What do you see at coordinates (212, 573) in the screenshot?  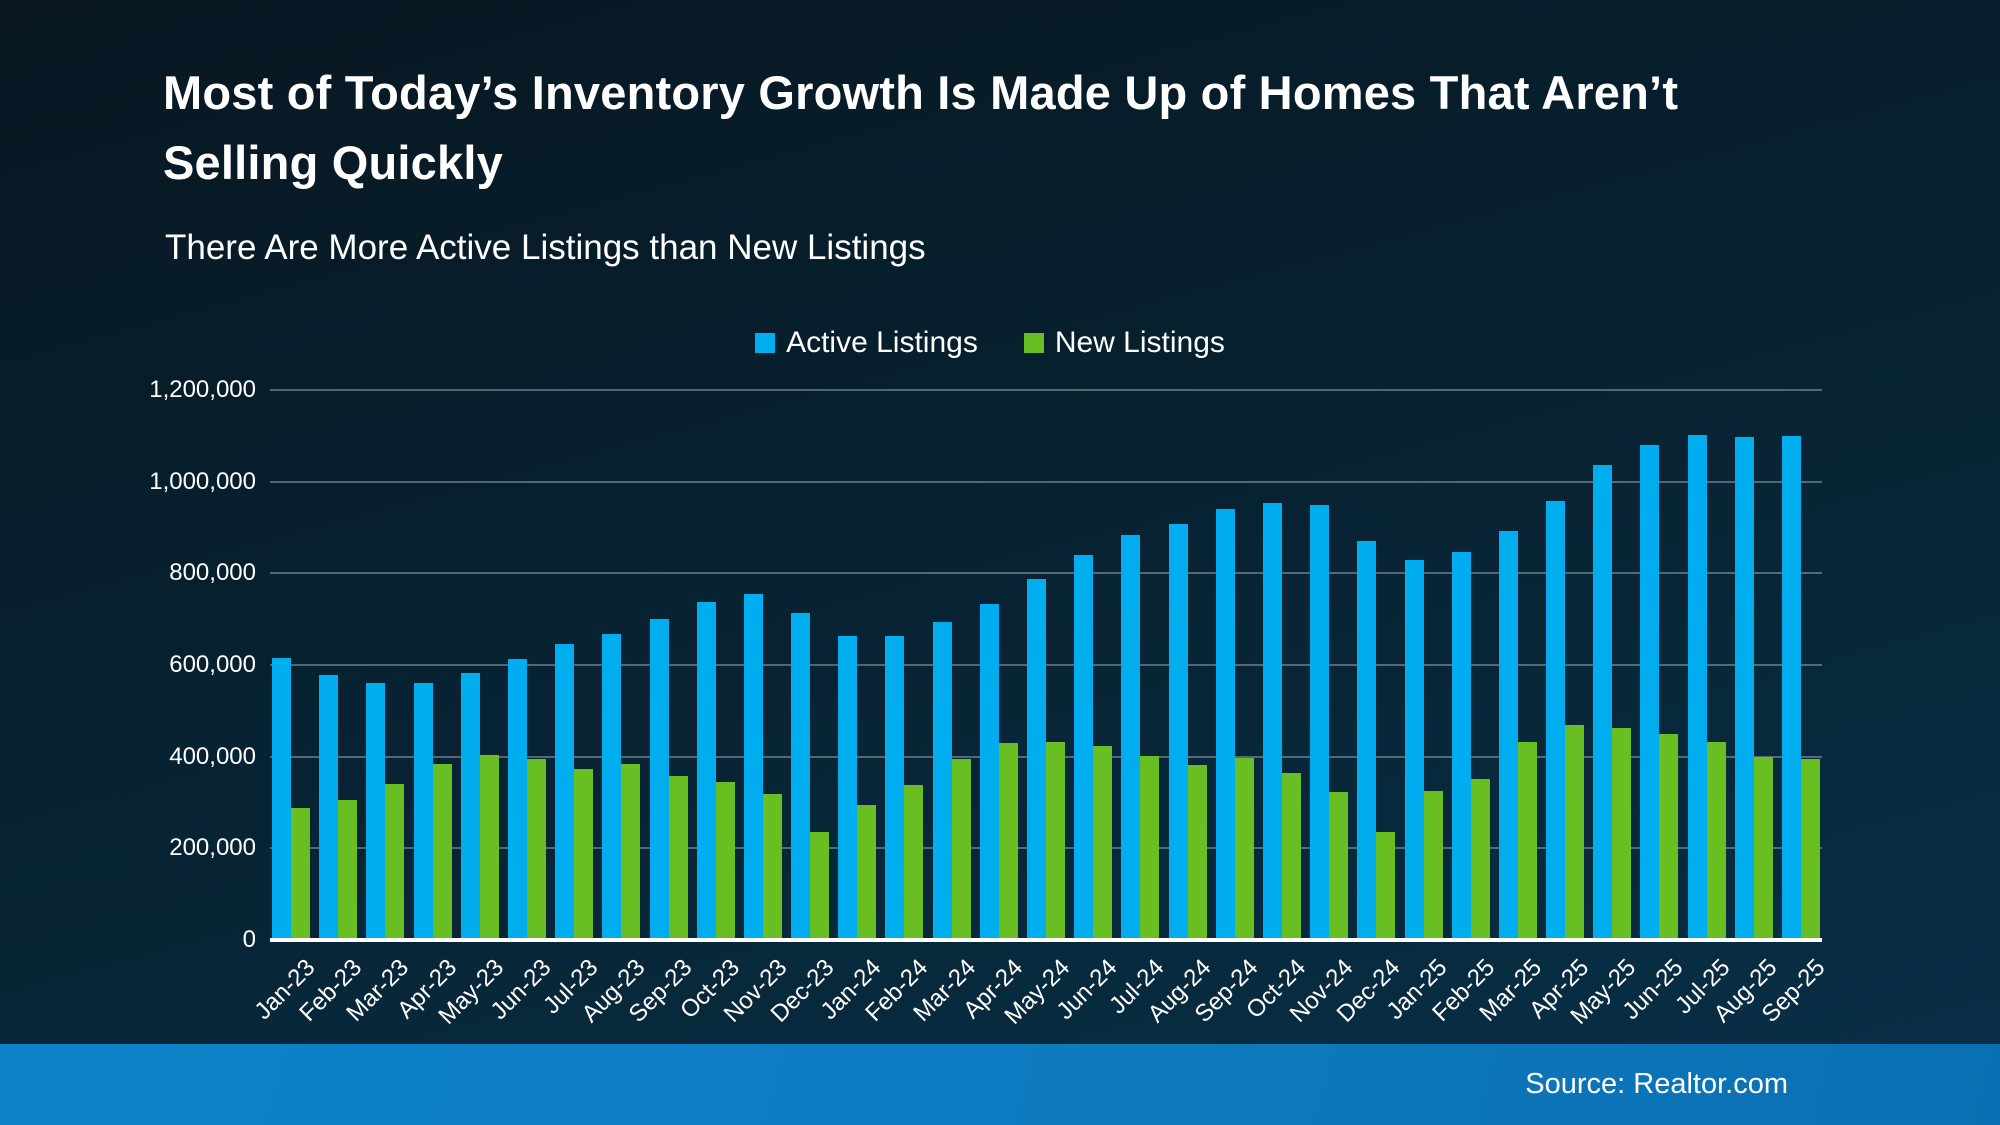 I see `y-axis-tick-label: 800,000` at bounding box center [212, 573].